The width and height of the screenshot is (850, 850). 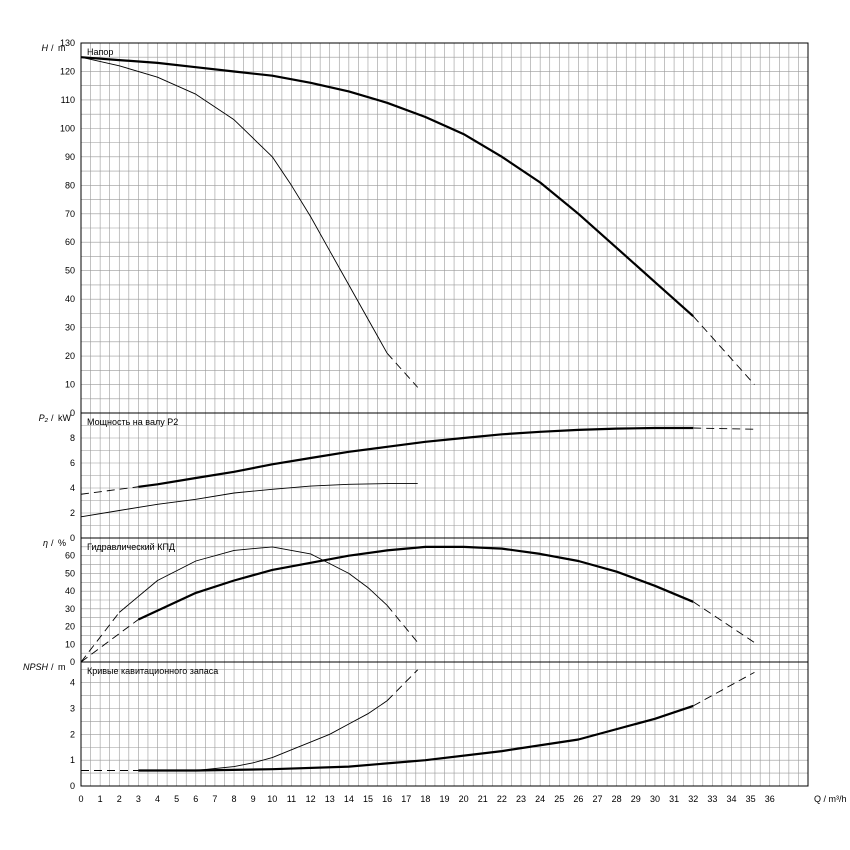 I want to click on x-tick-label: 19, so click(x=444, y=799).